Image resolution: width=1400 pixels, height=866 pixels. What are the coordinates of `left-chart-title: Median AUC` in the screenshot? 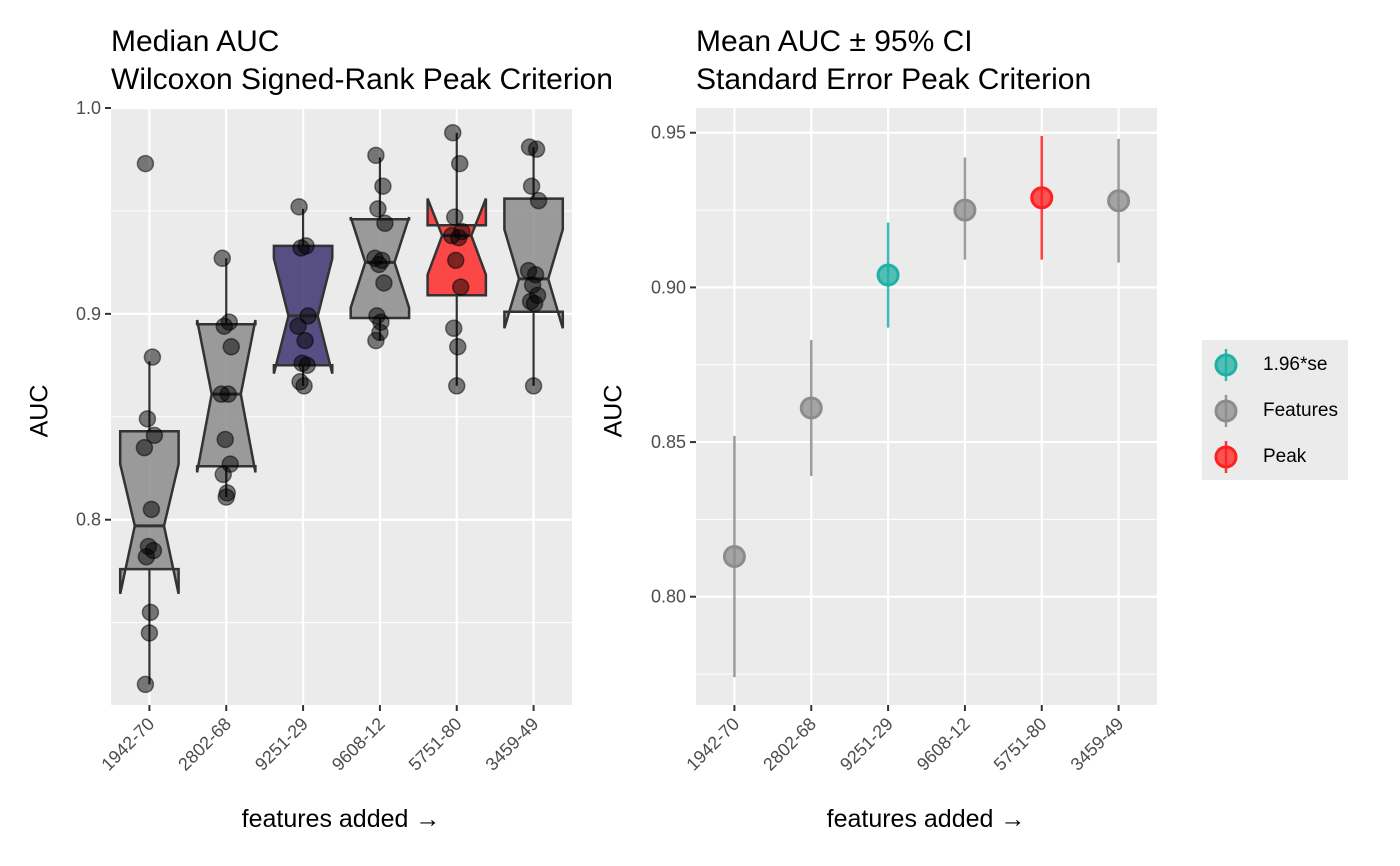 It's located at (195, 41).